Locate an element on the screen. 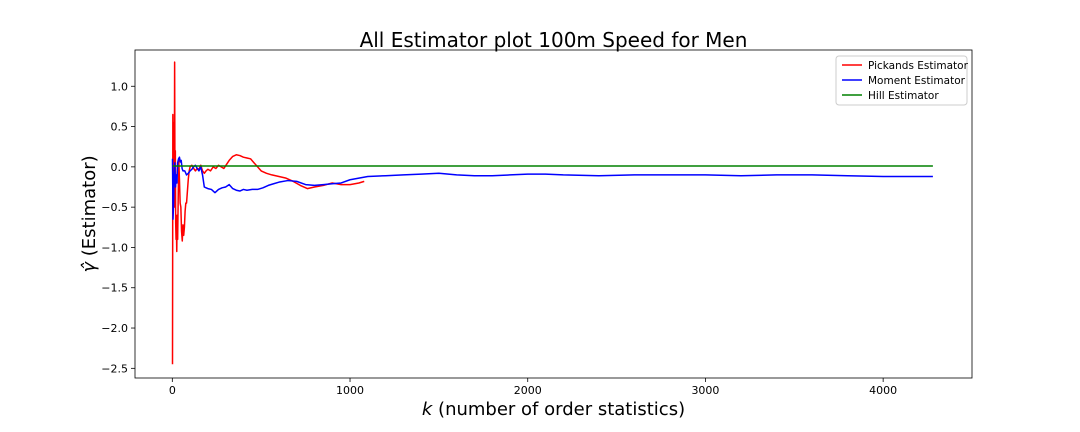  x-tick-label: 0 is located at coordinates (172, 390).